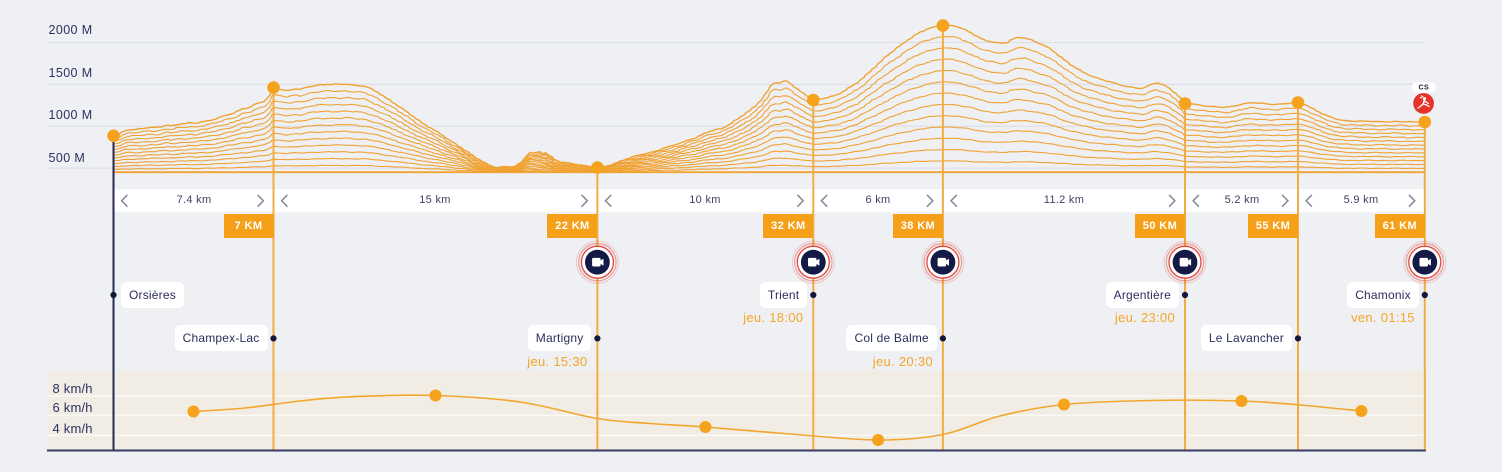 This screenshot has height=472, width=1502. What do you see at coordinates (1424, 88) in the screenshot?
I see `svg-text: CS` at bounding box center [1424, 88].